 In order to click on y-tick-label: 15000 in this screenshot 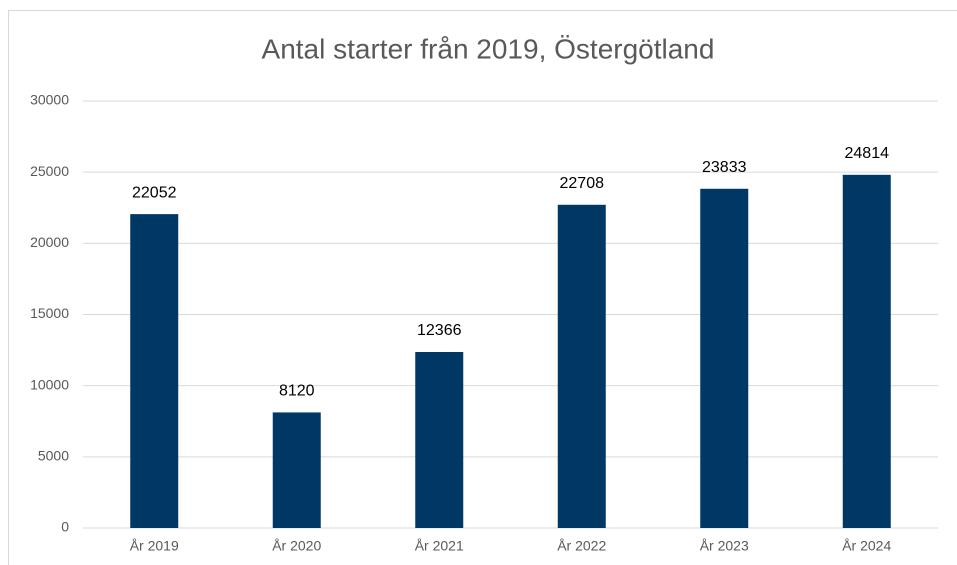, I will do `click(49, 313)`.